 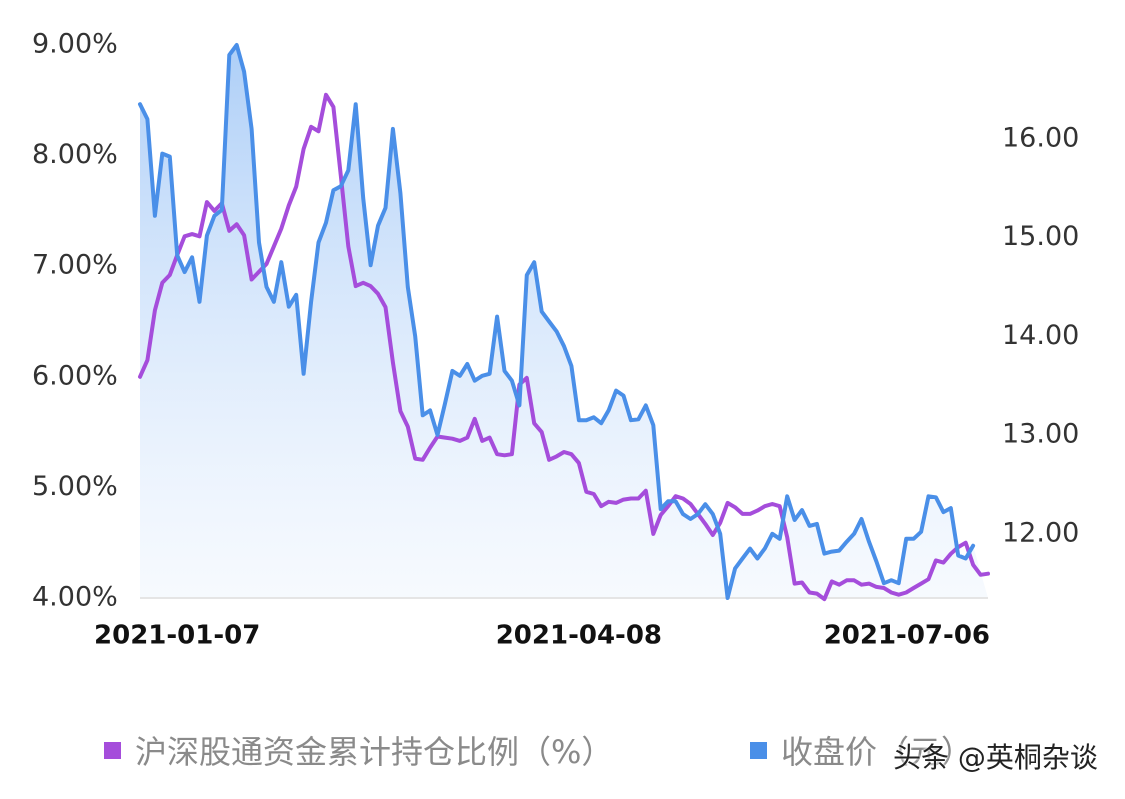 I want to click on x-tick-label: 2021-01-07, so click(x=177, y=636).